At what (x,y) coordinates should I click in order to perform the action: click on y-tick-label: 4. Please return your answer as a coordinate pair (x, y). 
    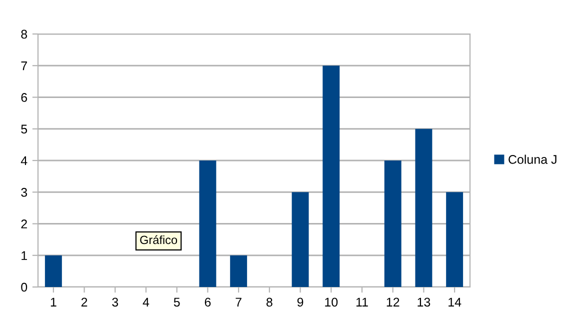
    Looking at the image, I should click on (24, 161).